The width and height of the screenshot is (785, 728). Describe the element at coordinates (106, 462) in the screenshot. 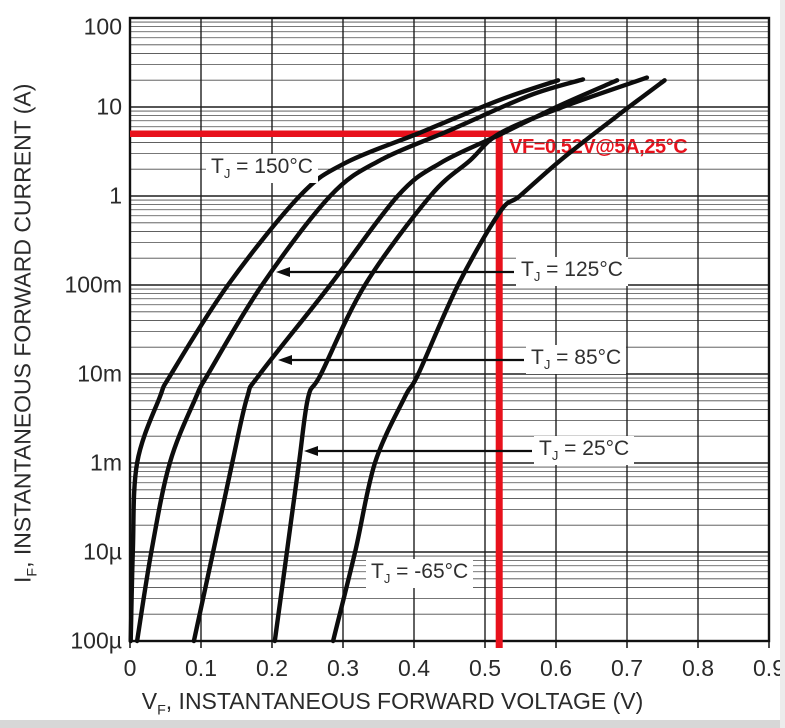

I see `y-tick-label: 1m` at that location.